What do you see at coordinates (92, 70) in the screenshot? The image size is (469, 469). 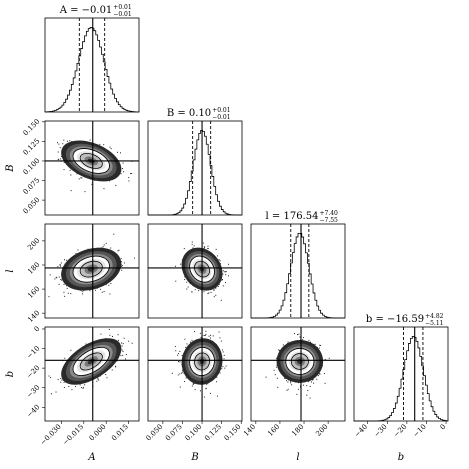 I see `histogram-step-A` at bounding box center [92, 70].